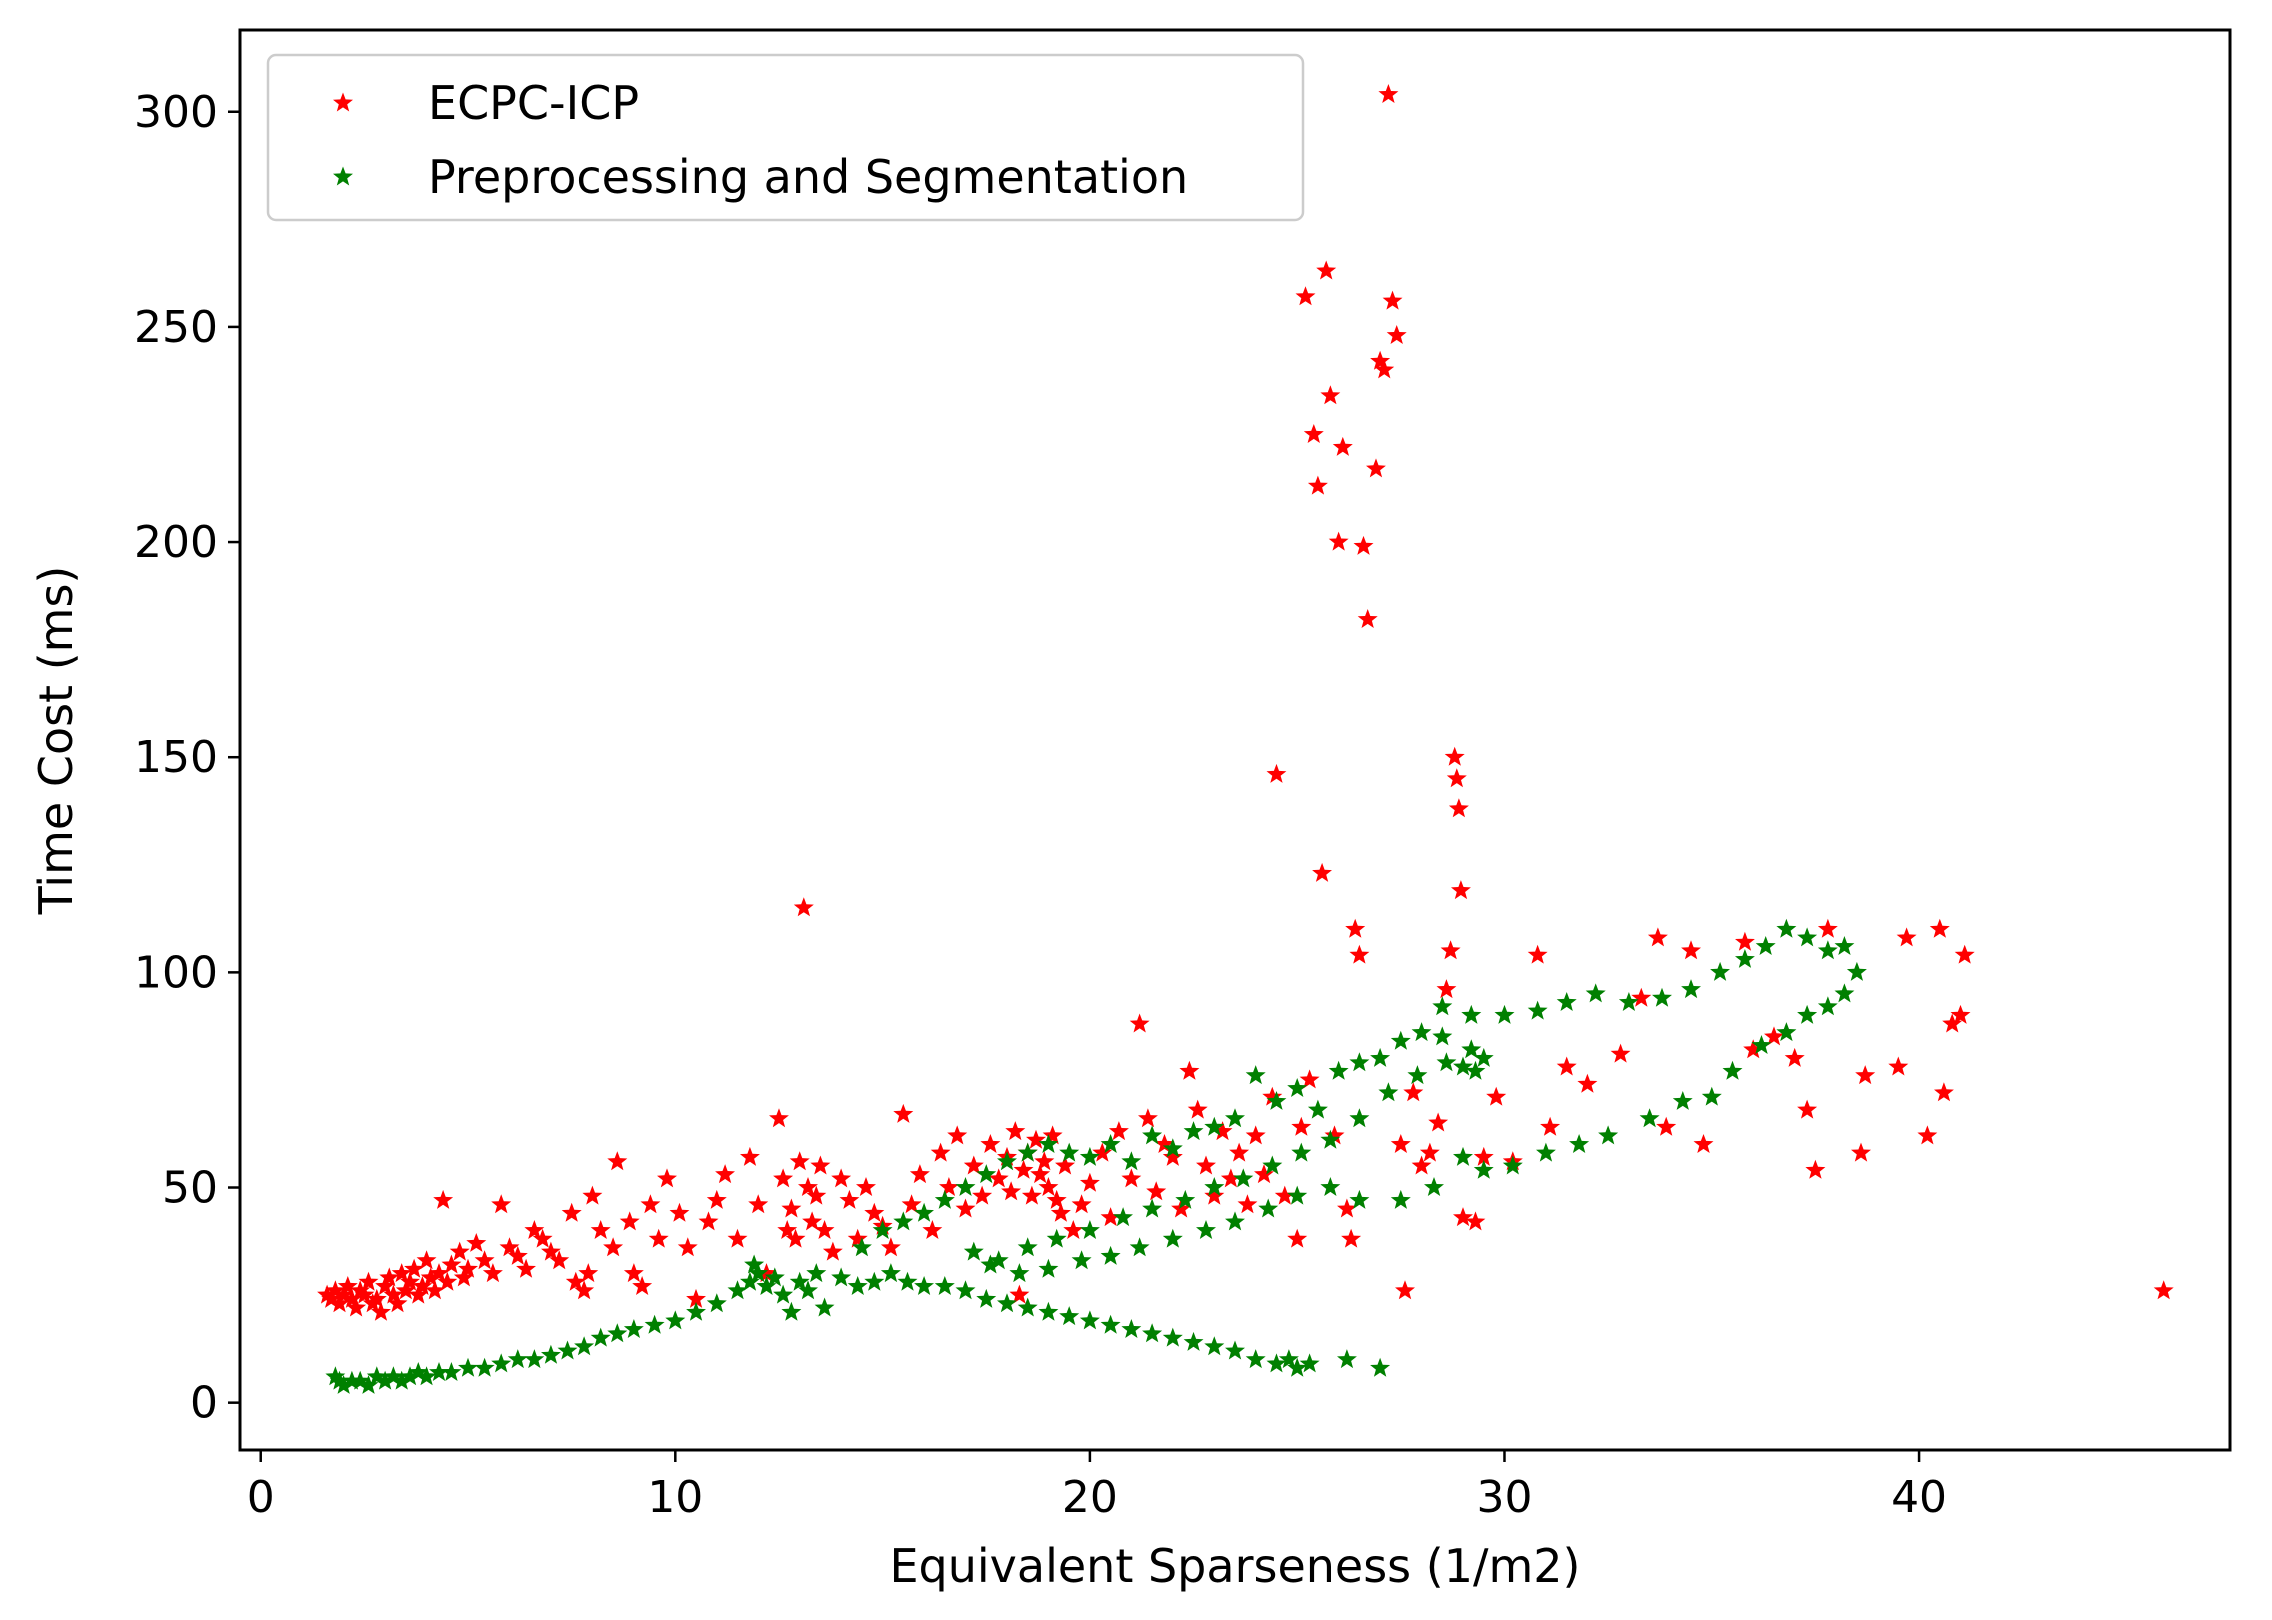 The height and width of the screenshot is (1620, 2272). Describe the element at coordinates (675, 1497) in the screenshot. I see `x-tick-label: 10` at that location.